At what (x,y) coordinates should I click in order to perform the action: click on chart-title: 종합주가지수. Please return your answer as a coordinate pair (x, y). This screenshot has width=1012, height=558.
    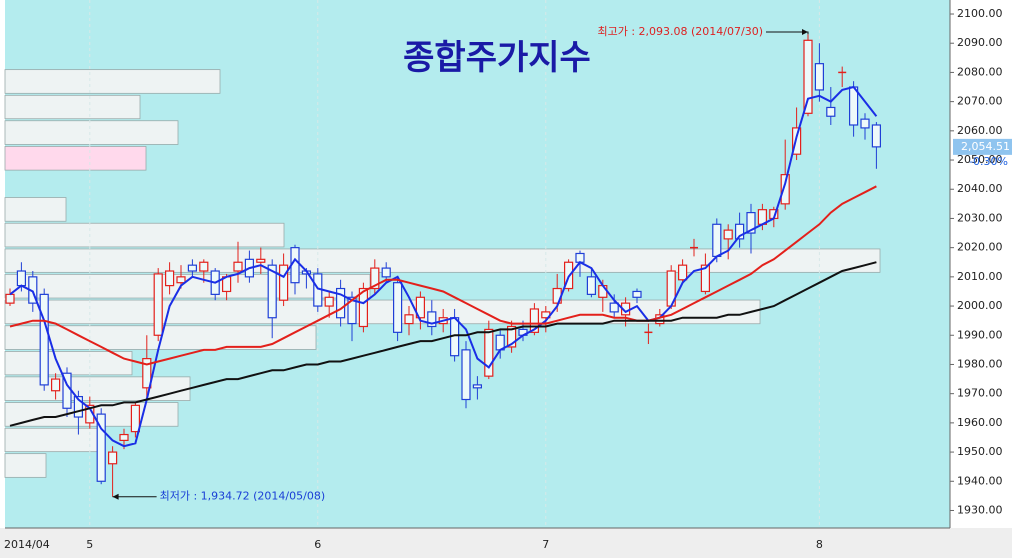
    Looking at the image, I should click on (497, 58).